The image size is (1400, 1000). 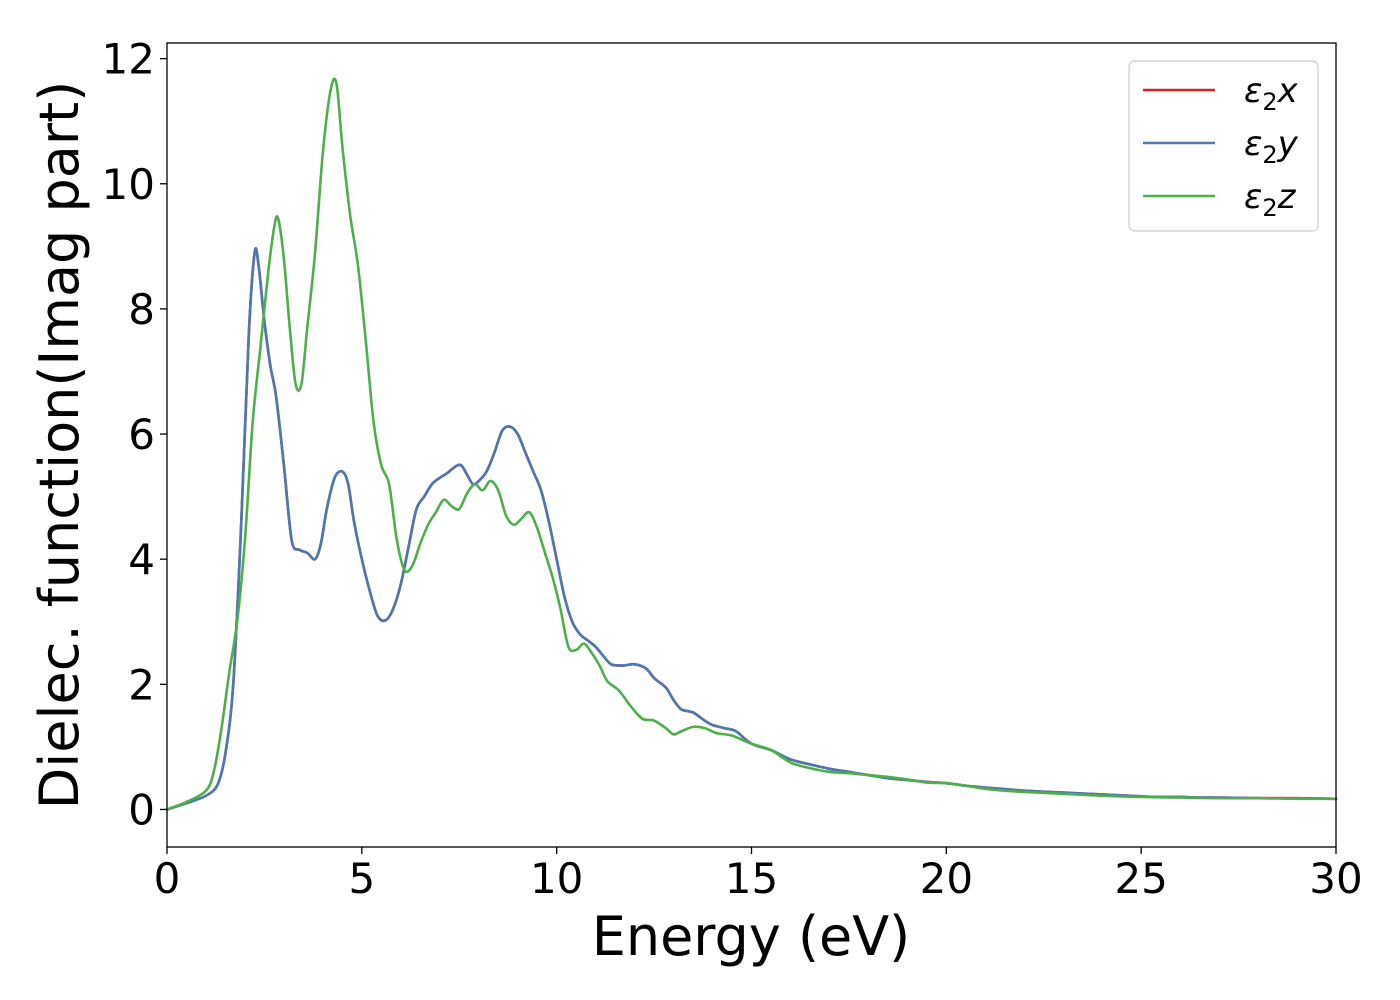 I want to click on legend: ε2x ε2y ε2z, so click(x=1223, y=146).